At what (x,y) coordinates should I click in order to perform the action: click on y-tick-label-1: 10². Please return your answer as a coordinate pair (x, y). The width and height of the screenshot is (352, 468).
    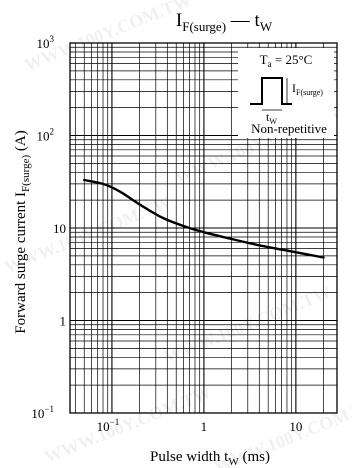
    Looking at the image, I should click on (46, 135).